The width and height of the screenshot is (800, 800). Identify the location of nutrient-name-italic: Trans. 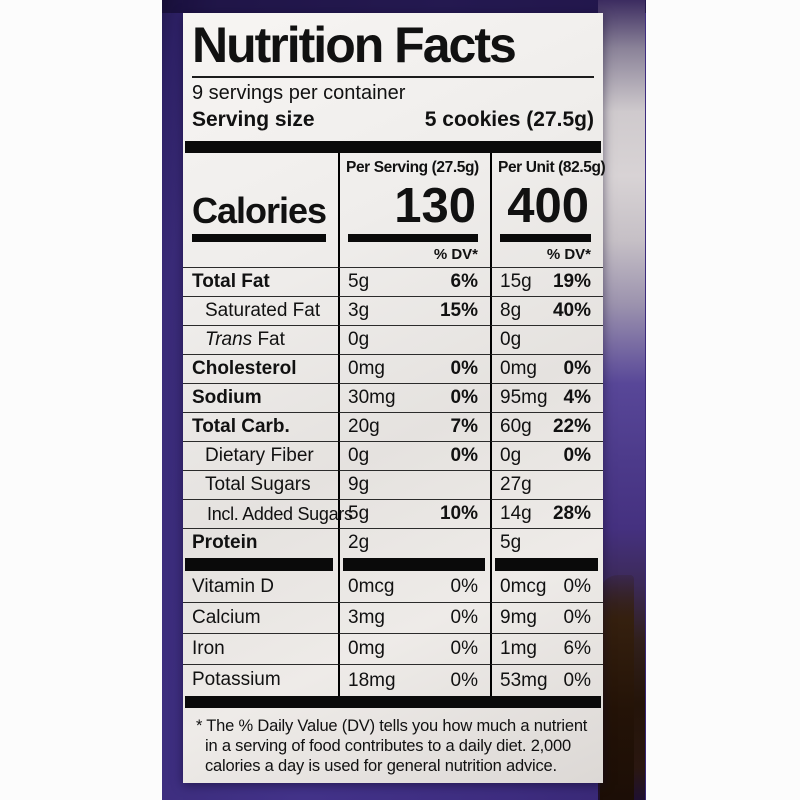
(229, 339).